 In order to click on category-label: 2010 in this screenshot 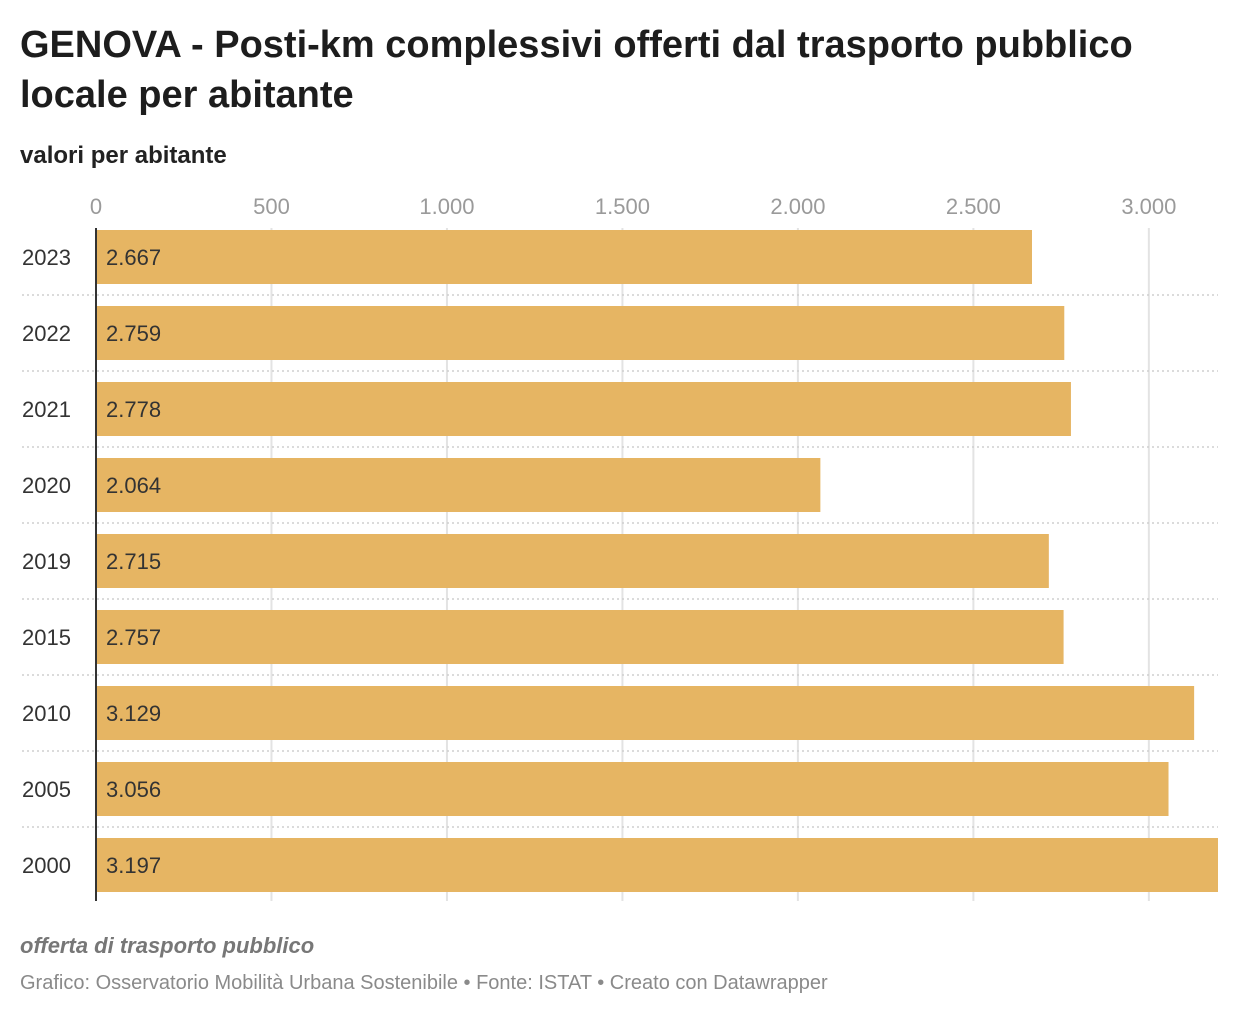, I will do `click(46, 713)`.